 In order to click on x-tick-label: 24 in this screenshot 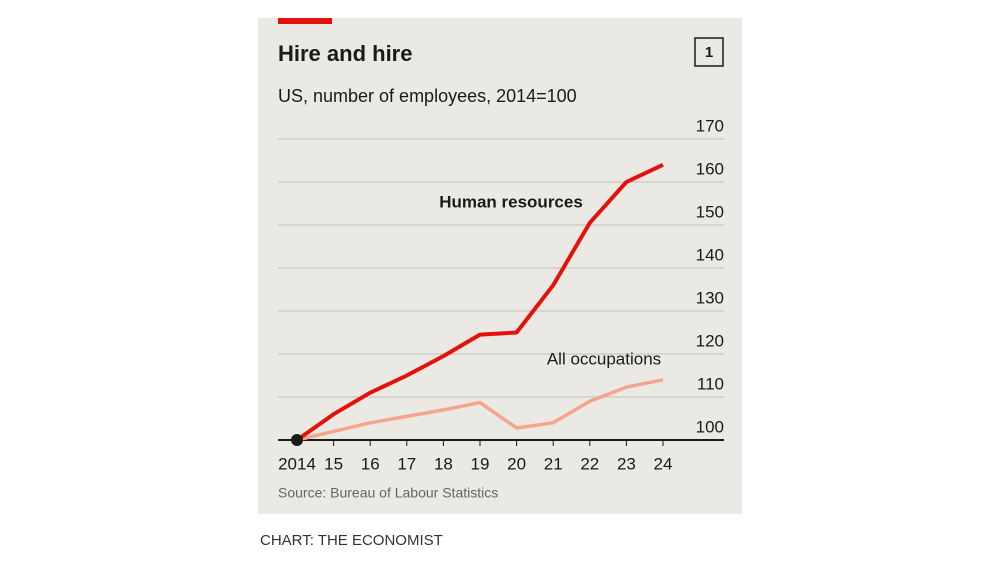, I will do `click(663, 463)`.